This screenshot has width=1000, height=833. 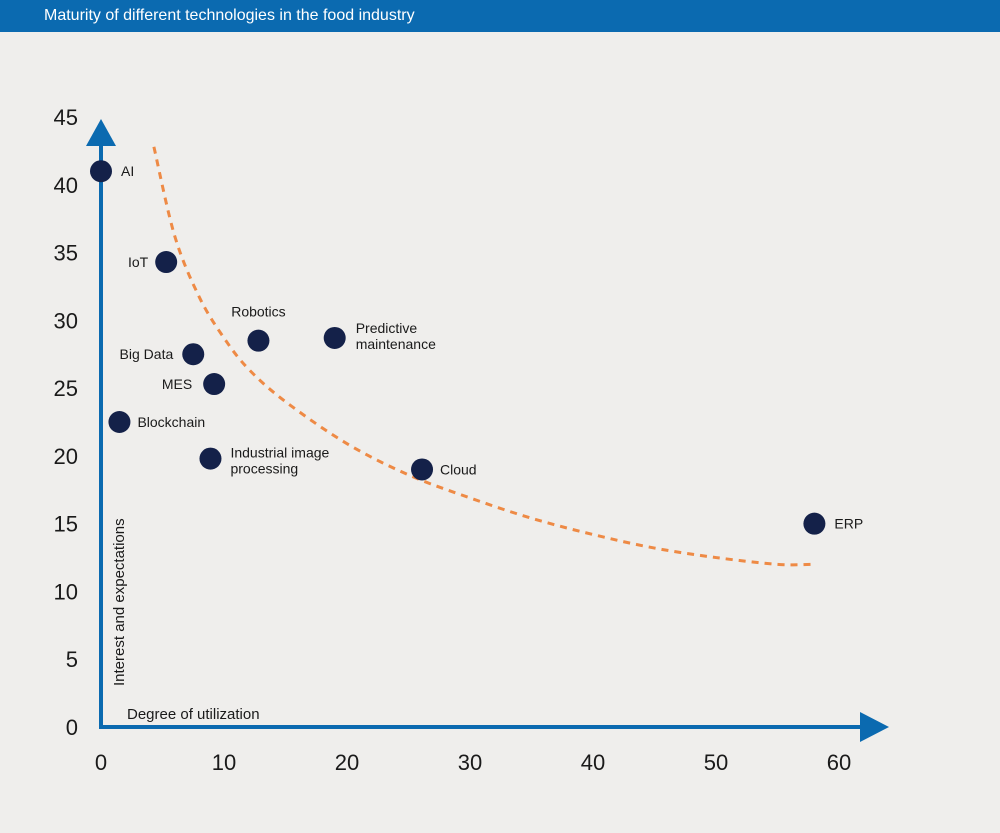 What do you see at coordinates (258, 312) in the screenshot?
I see `label-robotics: Robotics` at bounding box center [258, 312].